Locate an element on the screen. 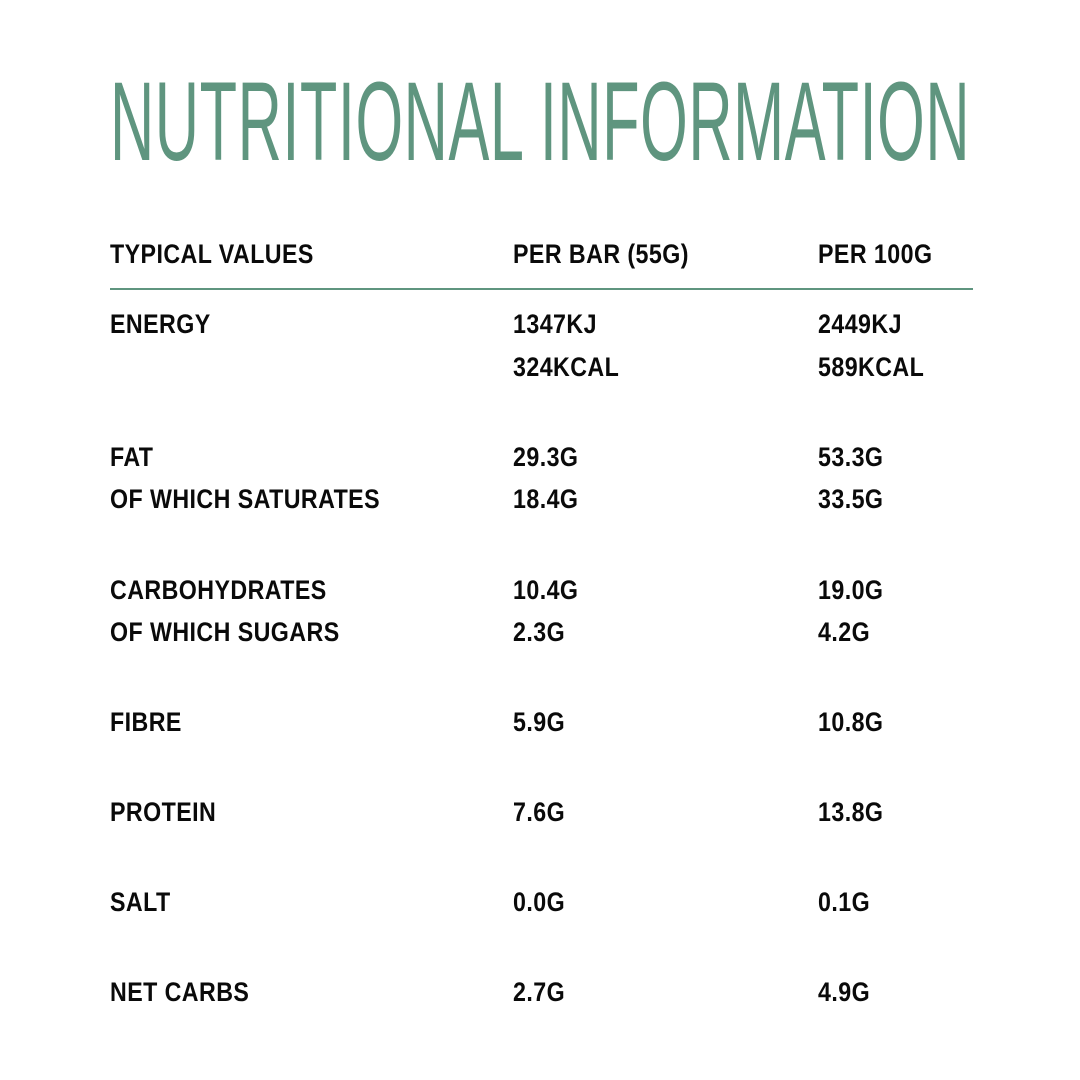  per-100g-value: 4.2G is located at coordinates (844, 632).